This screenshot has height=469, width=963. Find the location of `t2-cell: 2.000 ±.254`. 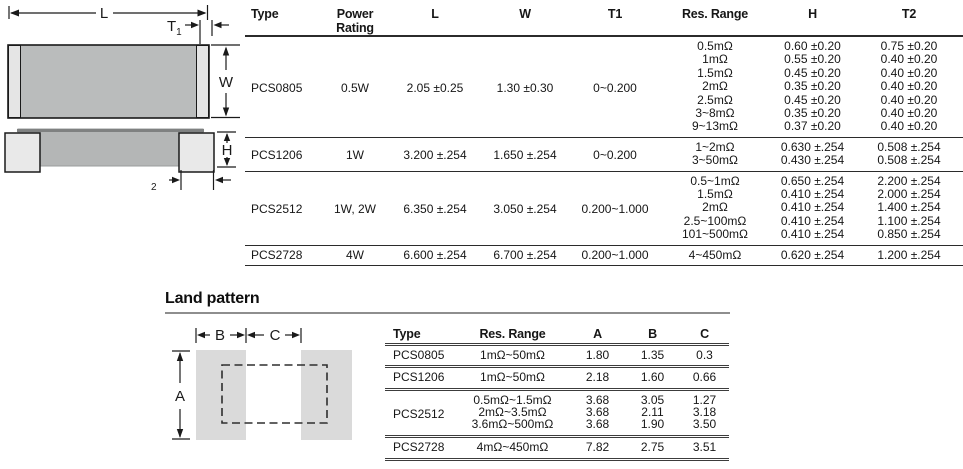

t2-cell: 2.000 ±.254 is located at coordinates (909, 194).